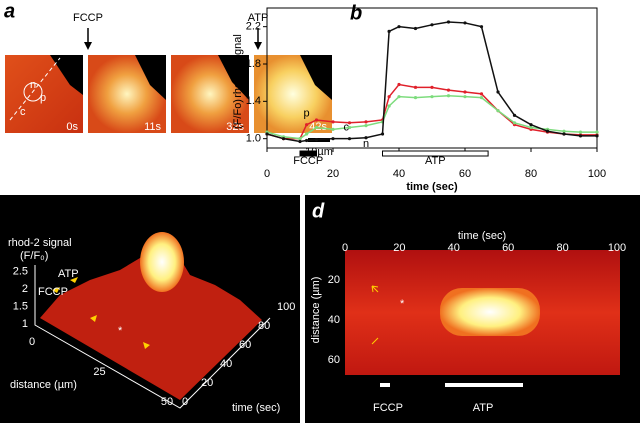 This screenshot has width=640, height=423. Describe the element at coordinates (9, 11) in the screenshot. I see `panel-label: a` at that location.